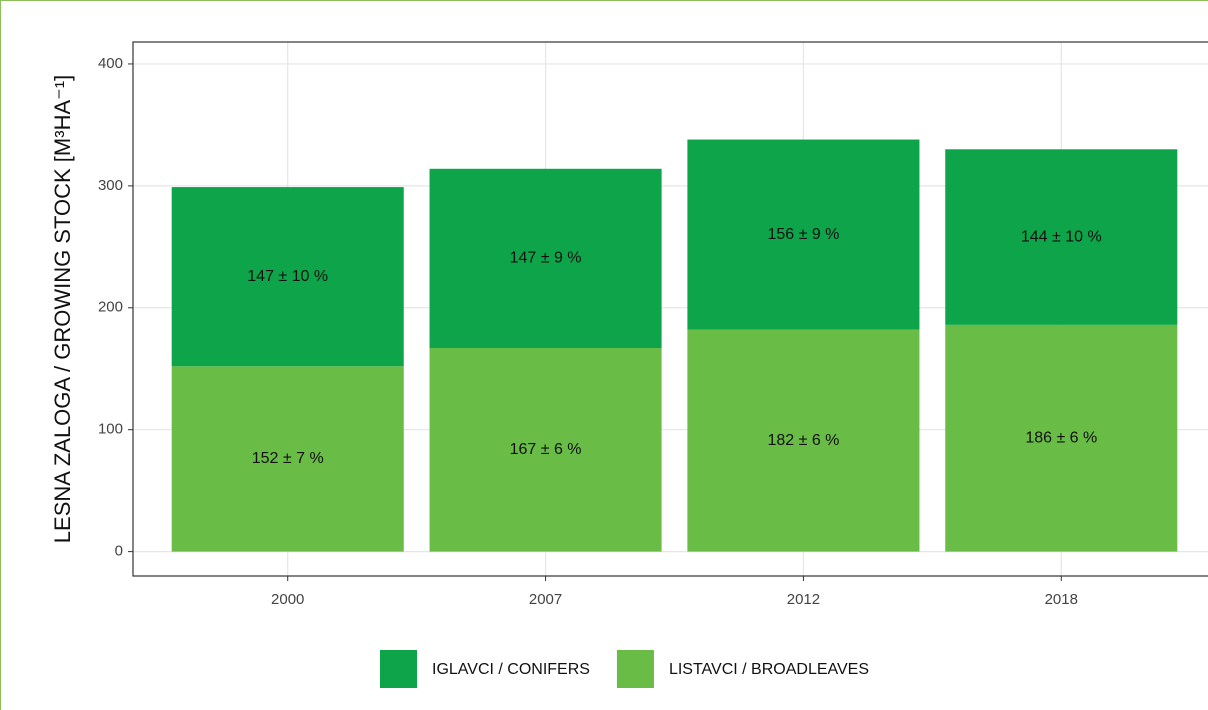  What do you see at coordinates (119, 551) in the screenshot?
I see `y-tick-label: 0` at bounding box center [119, 551].